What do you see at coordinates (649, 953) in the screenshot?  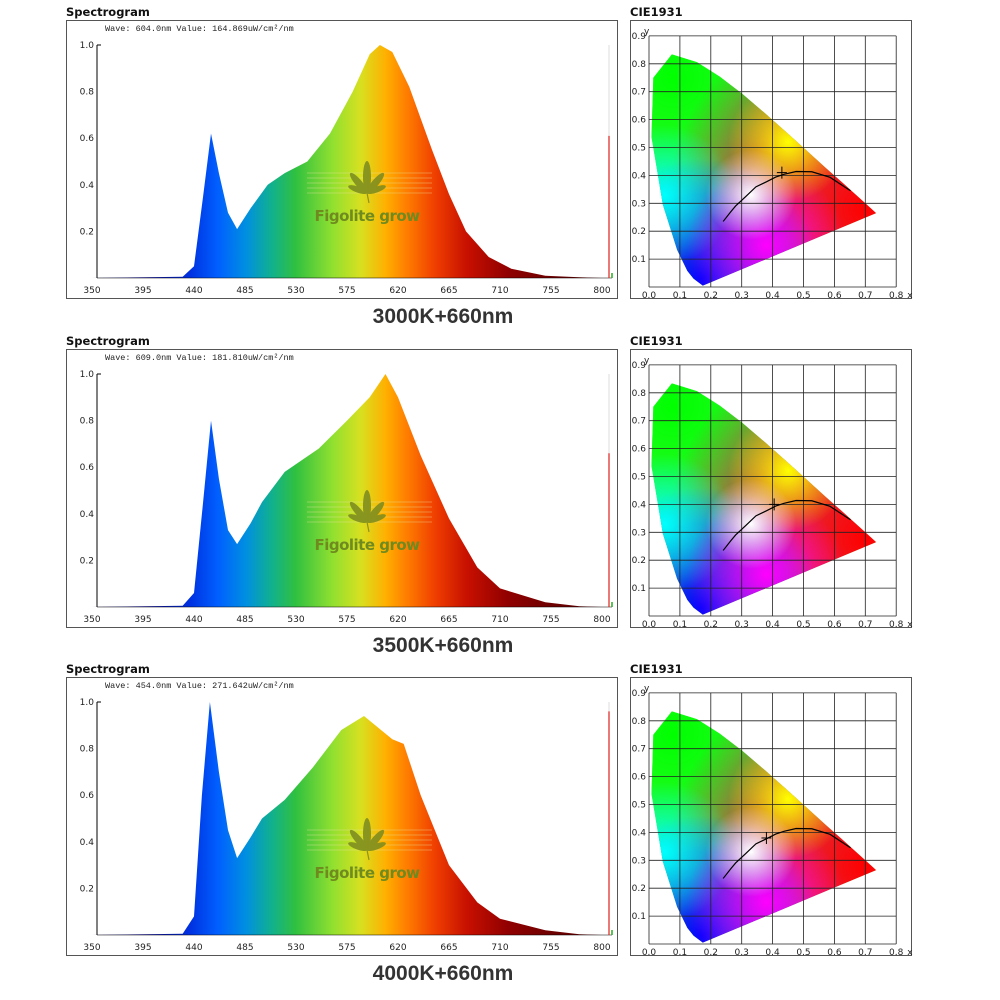 I see `cie-x-tick-label: 0.0` at bounding box center [649, 953].